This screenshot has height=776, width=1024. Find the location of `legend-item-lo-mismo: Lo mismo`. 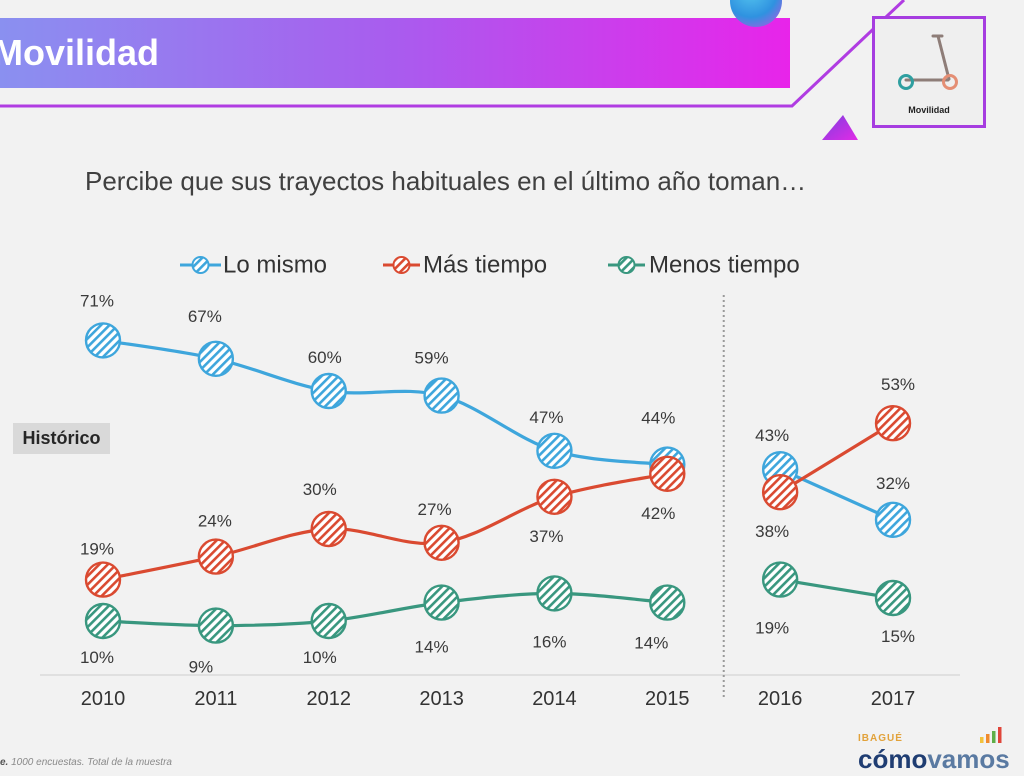

legend-item-lo-mismo: Lo mismo is located at coordinates (253, 265).